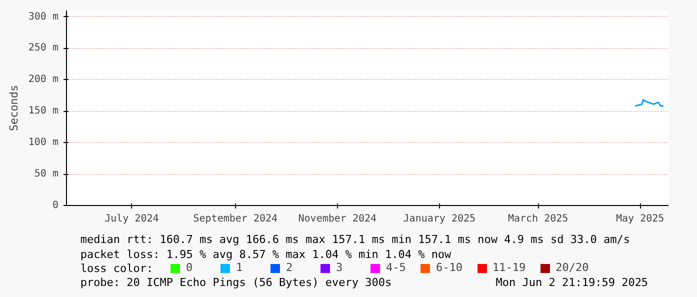 The height and width of the screenshot is (297, 697). What do you see at coordinates (55, 205) in the screenshot?
I see `y-tick-label: 0` at bounding box center [55, 205].